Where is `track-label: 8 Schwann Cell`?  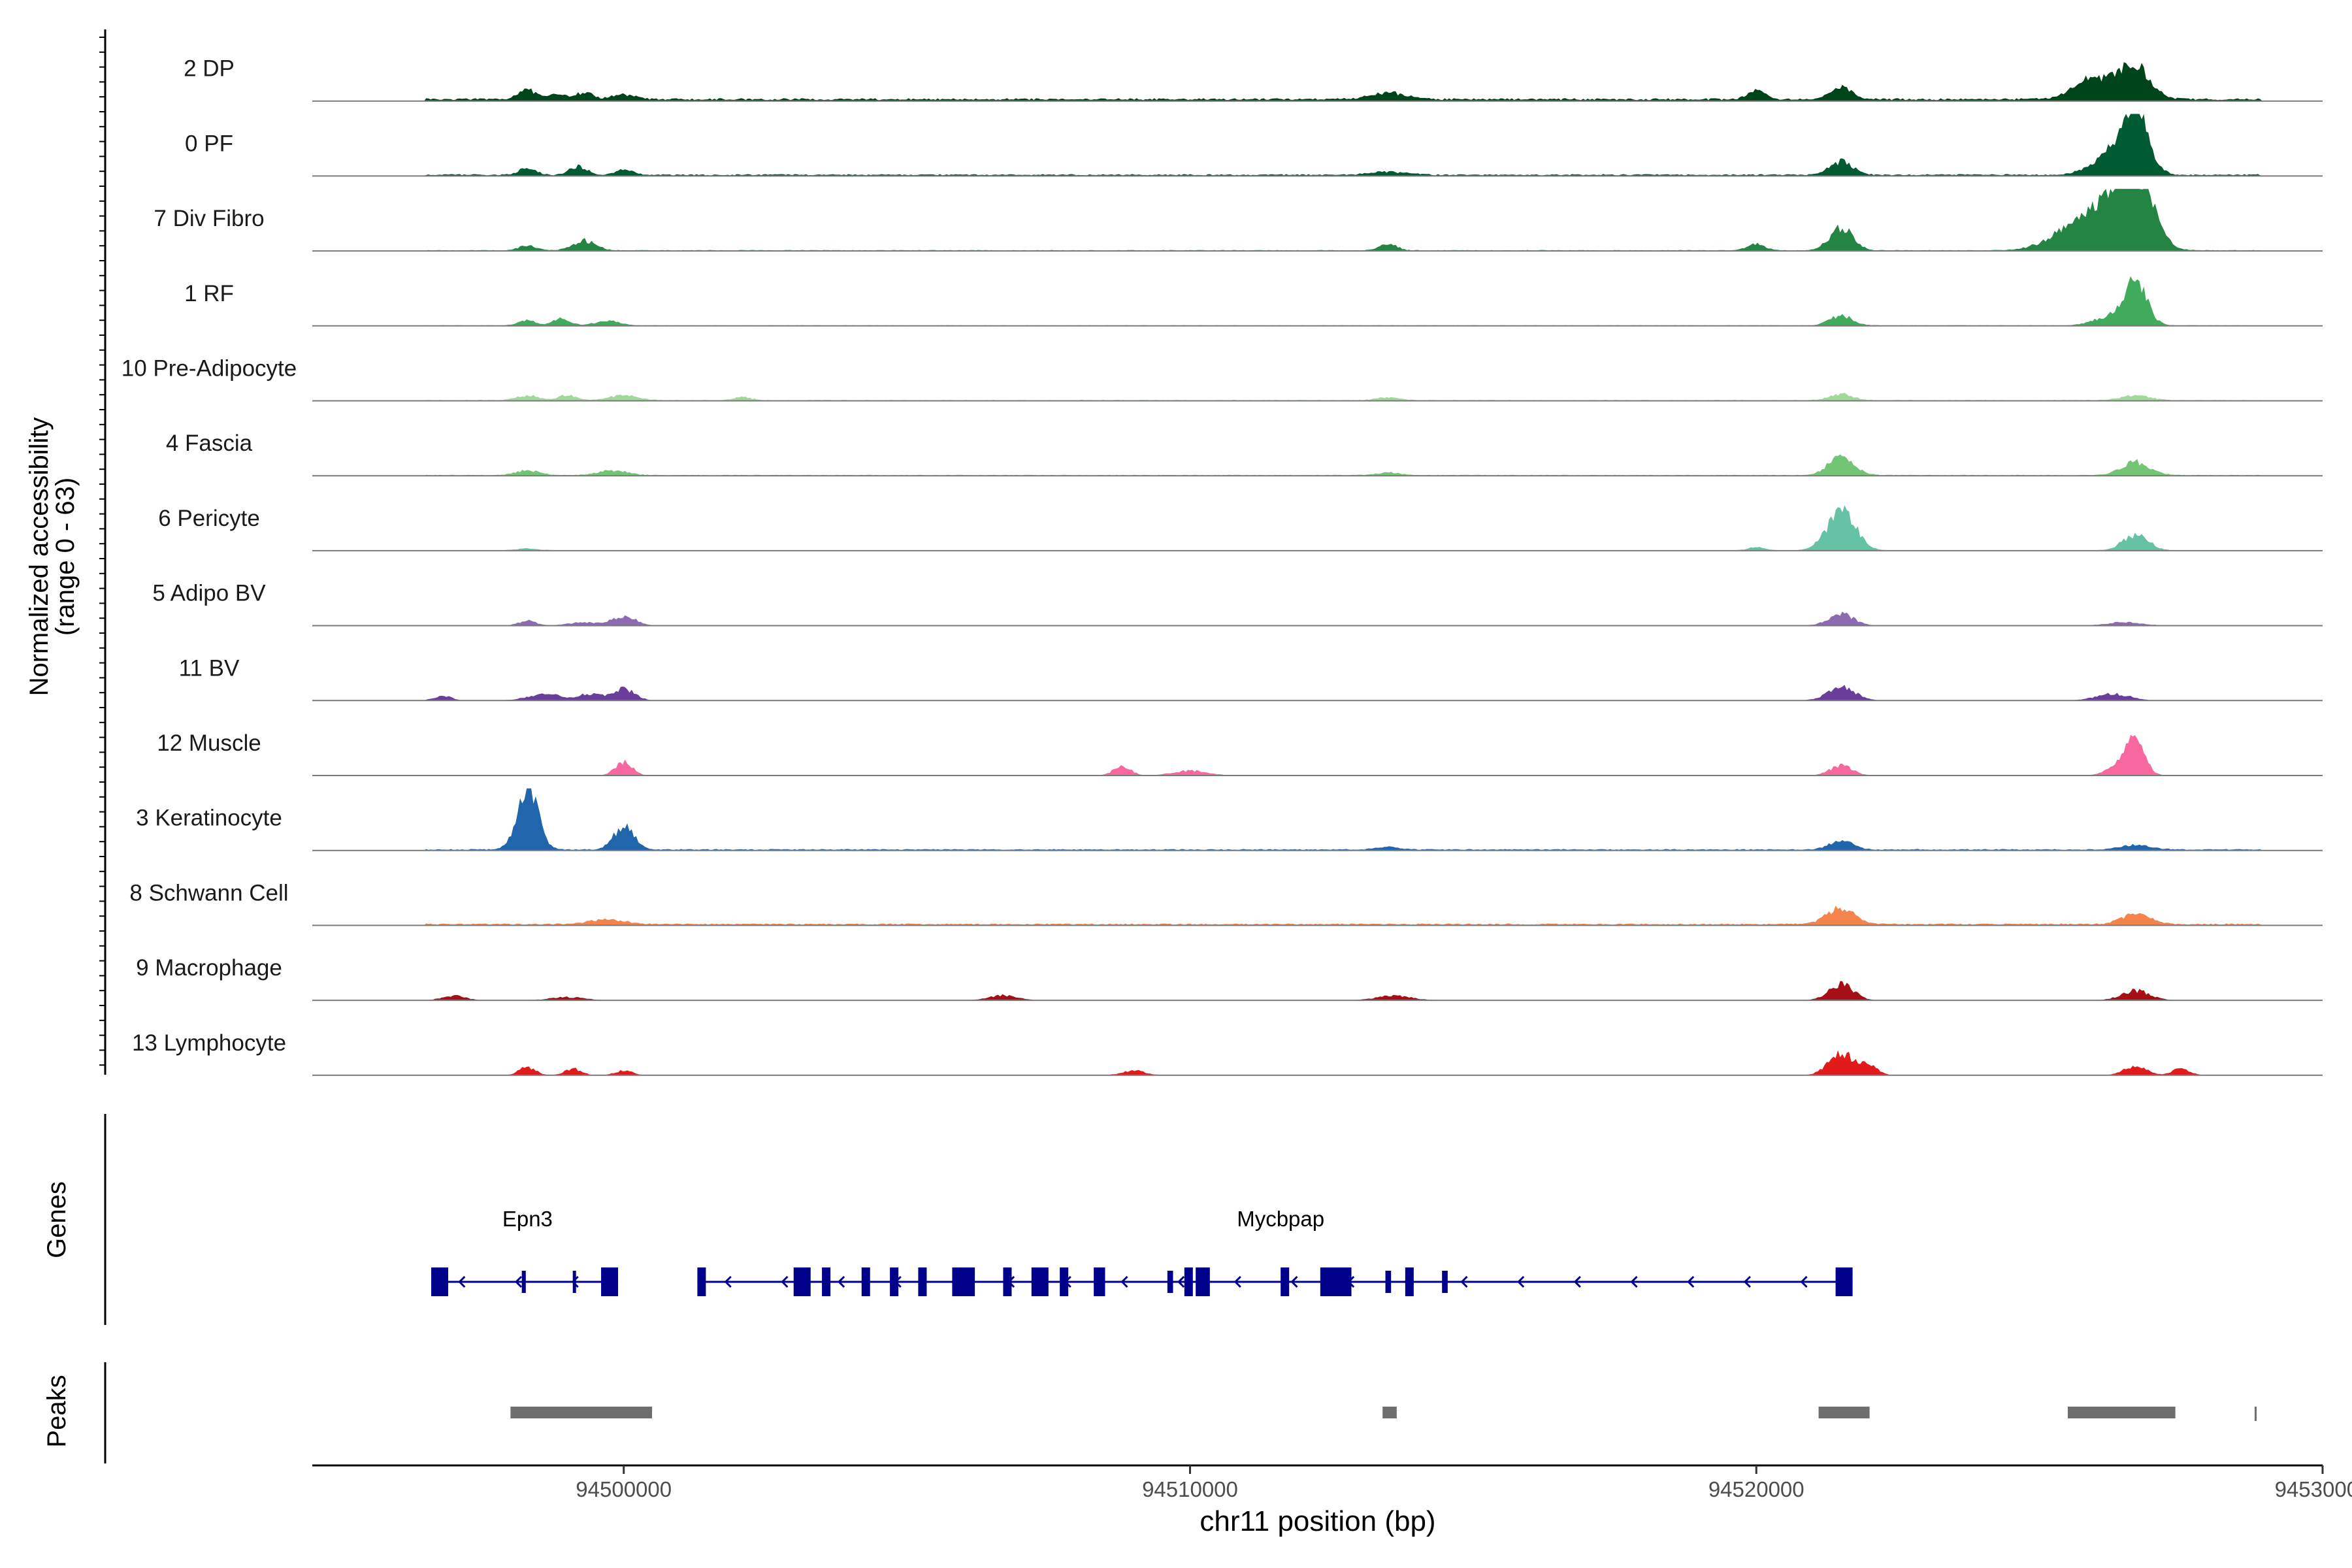 track-label: 8 Schwann Cell is located at coordinates (208, 893).